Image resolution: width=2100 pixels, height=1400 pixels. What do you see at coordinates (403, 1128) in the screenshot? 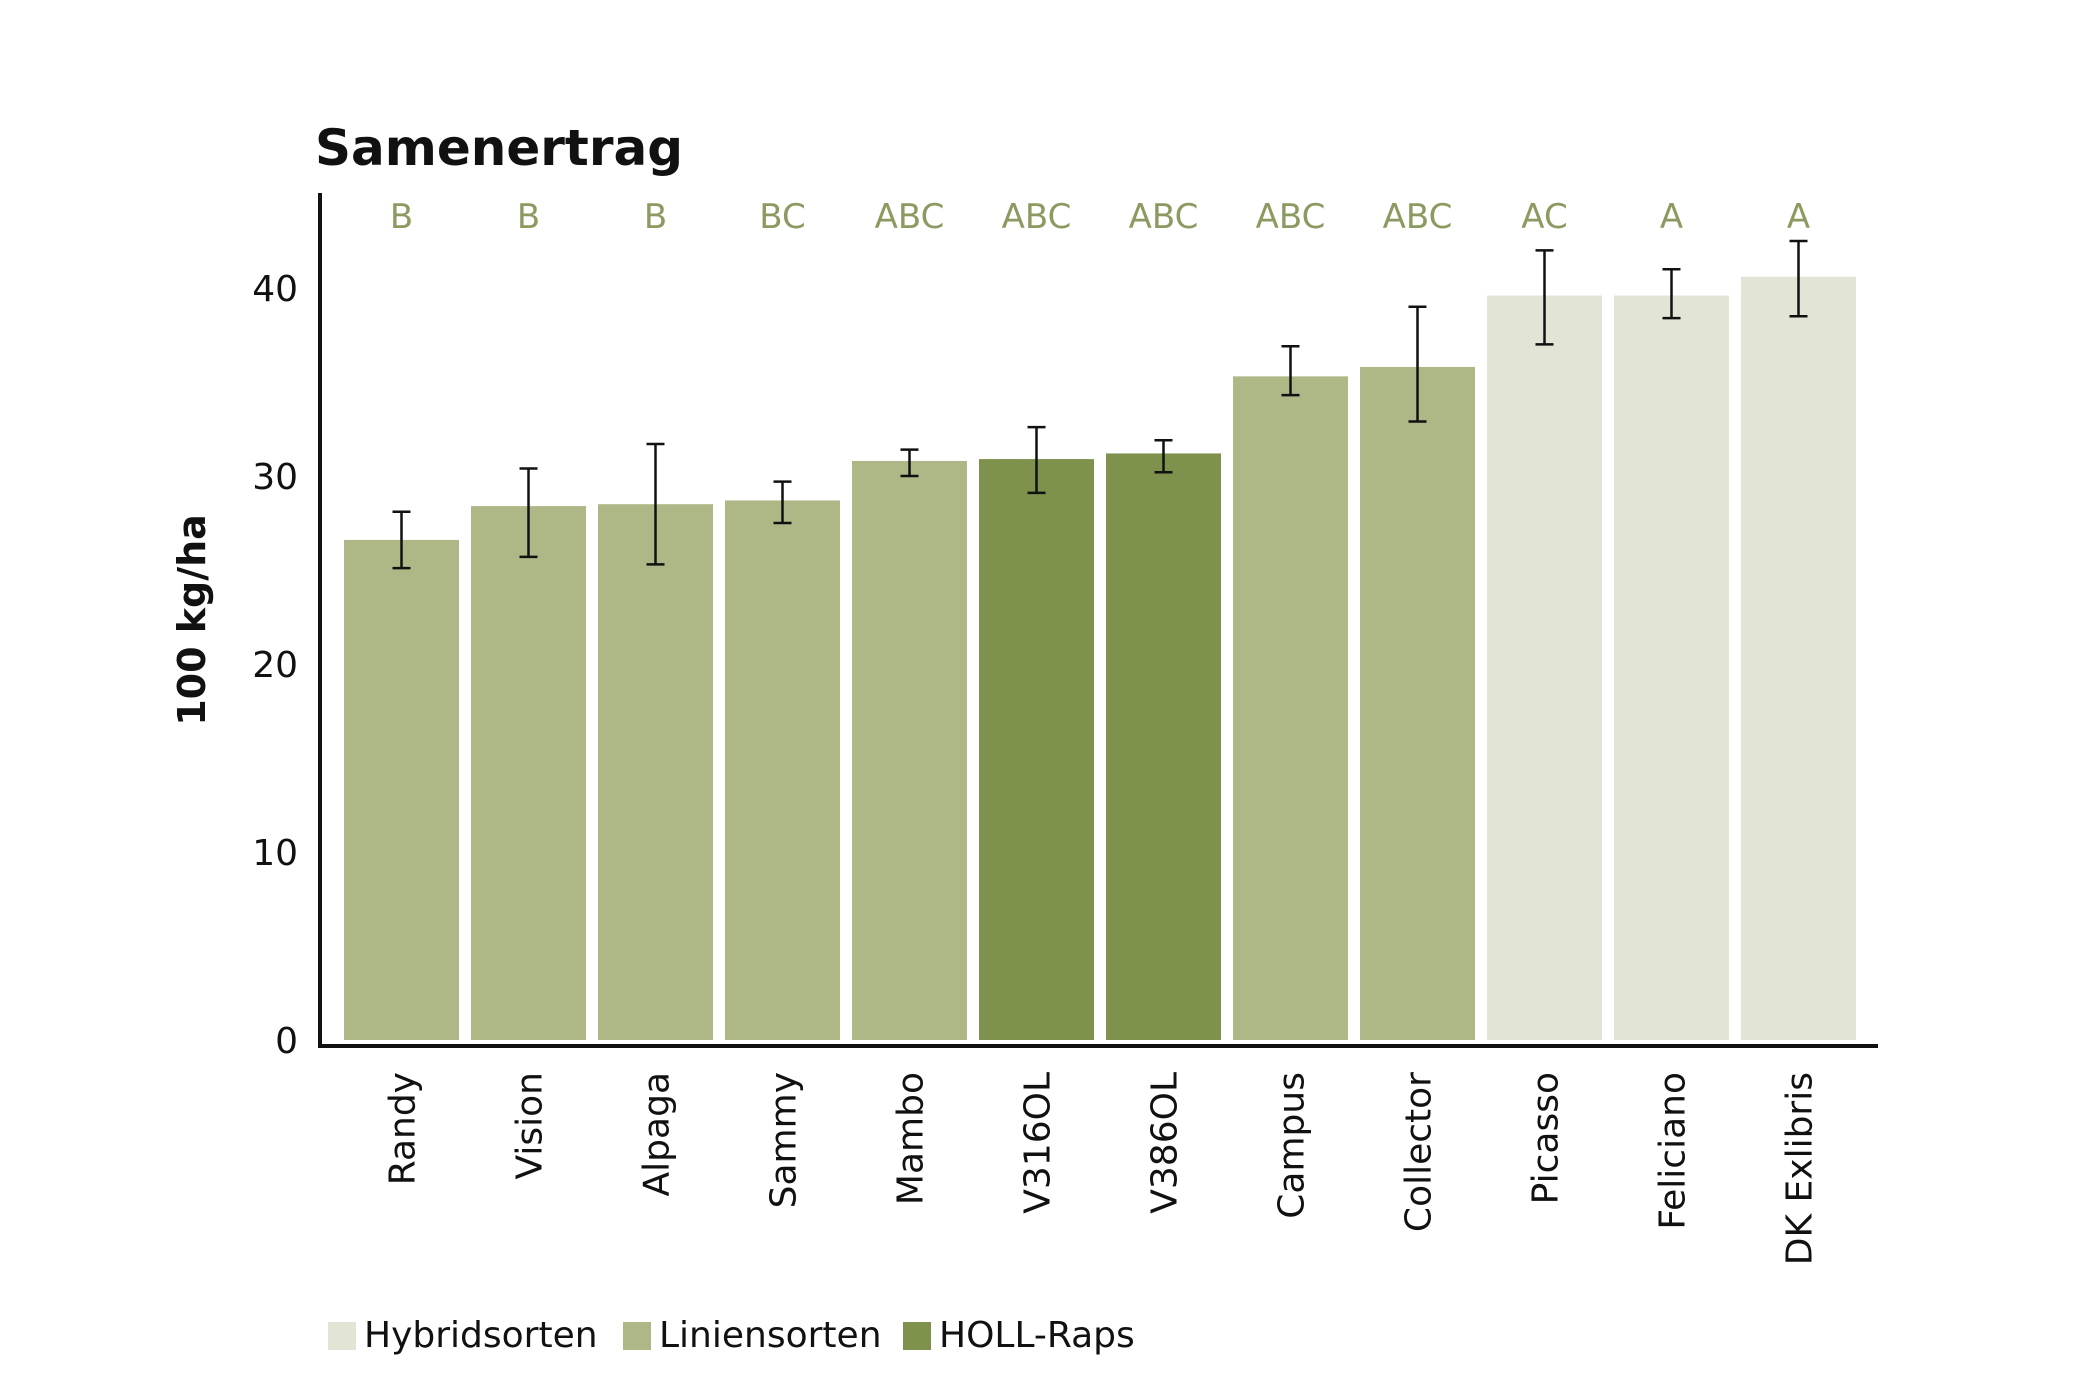
I see `x-tick-label: Randy` at bounding box center [403, 1128].